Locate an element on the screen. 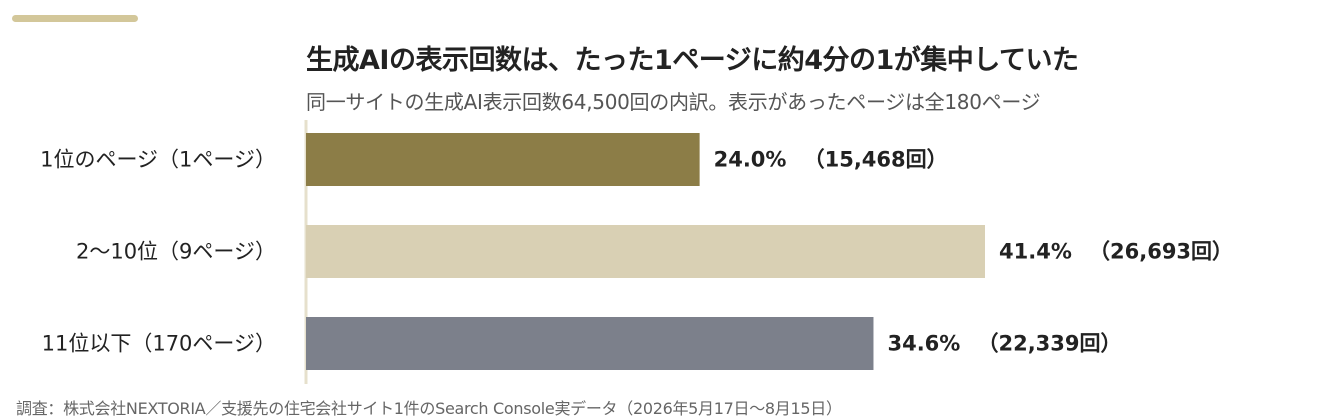  value-label-2: 41.4% is located at coordinates (1035, 252).